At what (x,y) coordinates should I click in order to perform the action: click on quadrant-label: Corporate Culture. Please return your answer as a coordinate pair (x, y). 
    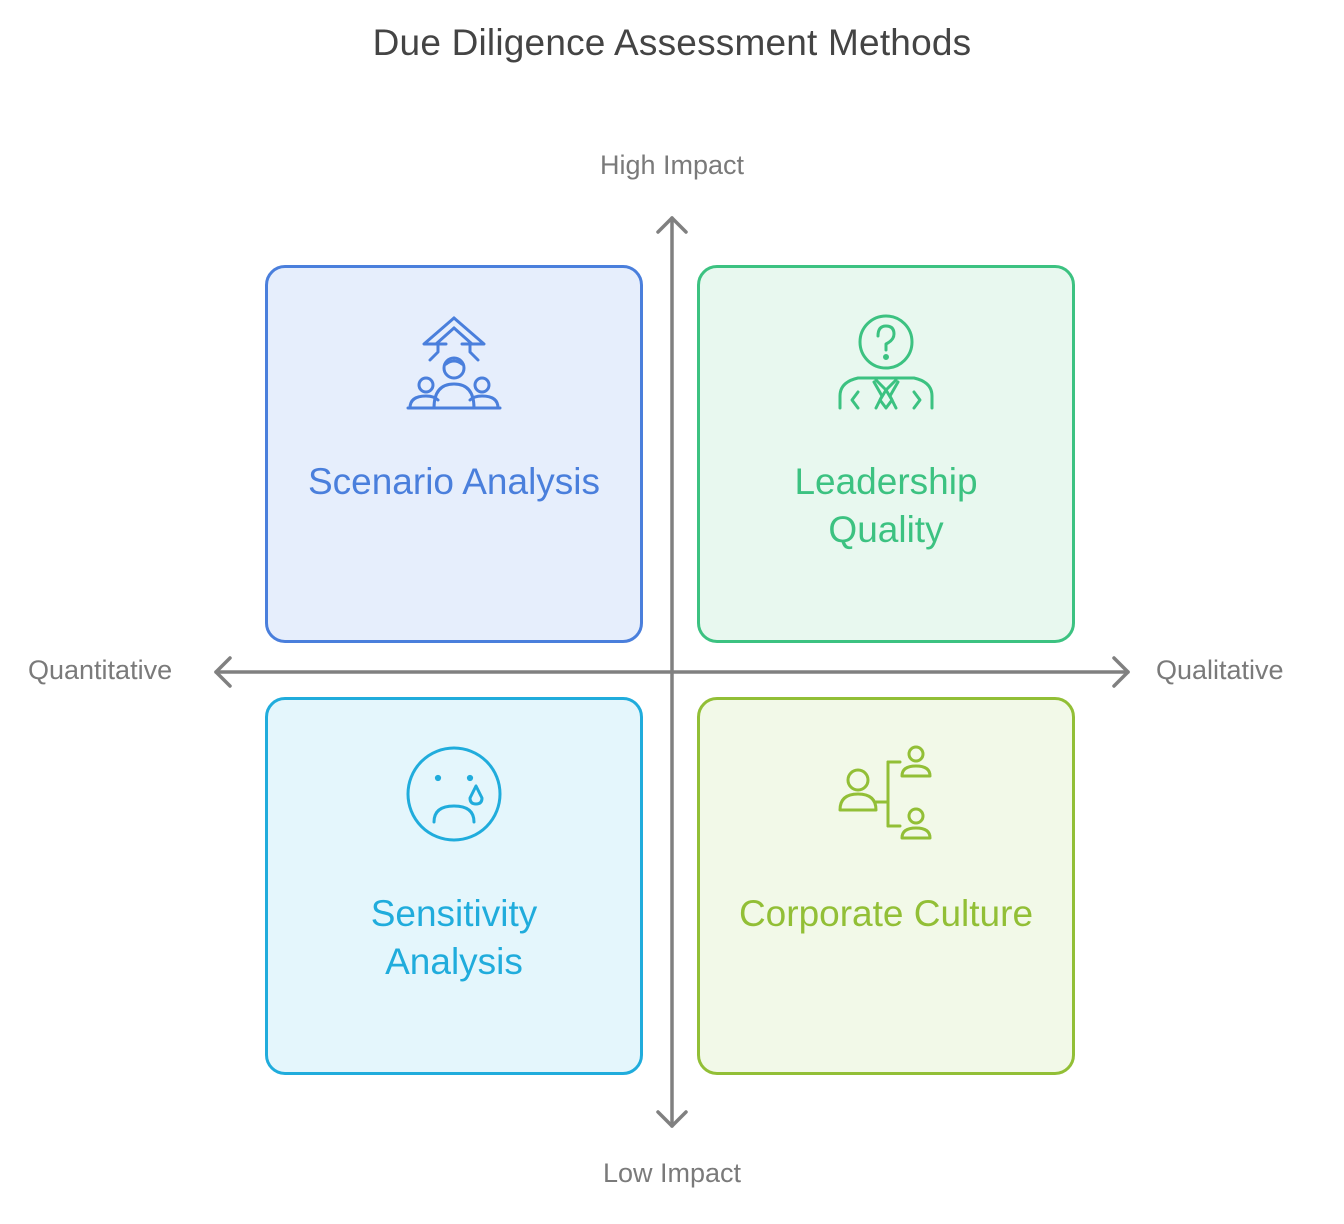
    Looking at the image, I should click on (886, 914).